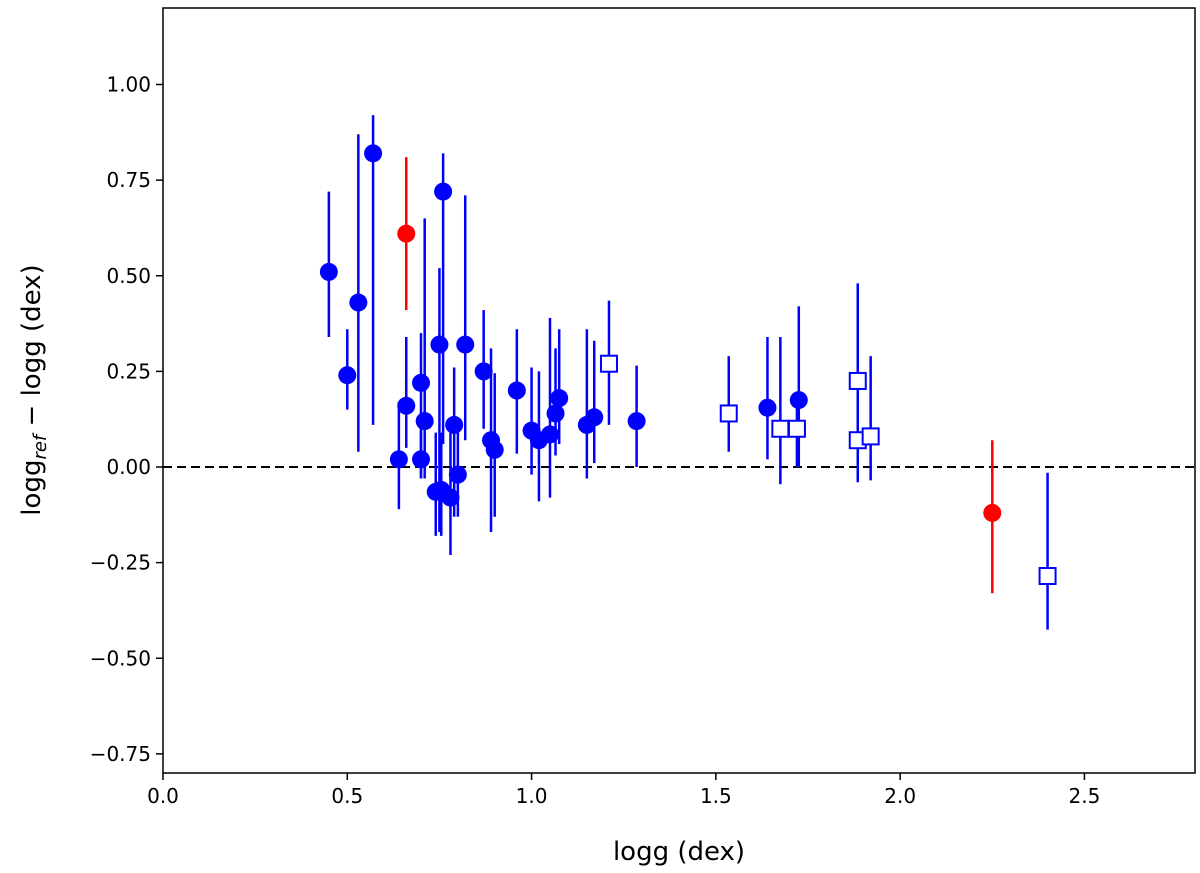 Image resolution: width=1200 pixels, height=873 pixels. I want to click on x-axis-label: logg (dex), so click(679, 852).